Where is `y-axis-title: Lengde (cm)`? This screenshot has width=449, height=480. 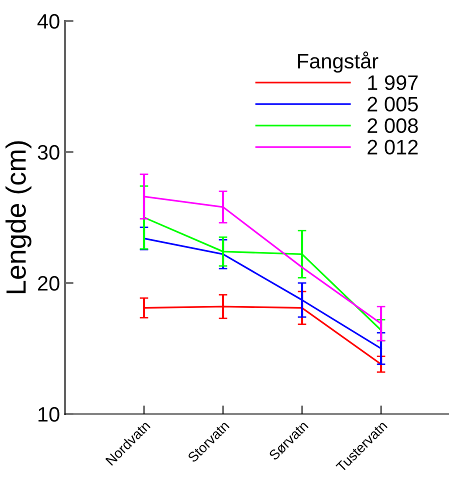
y-axis-title: Lengde (cm) is located at coordinates (19, 217).